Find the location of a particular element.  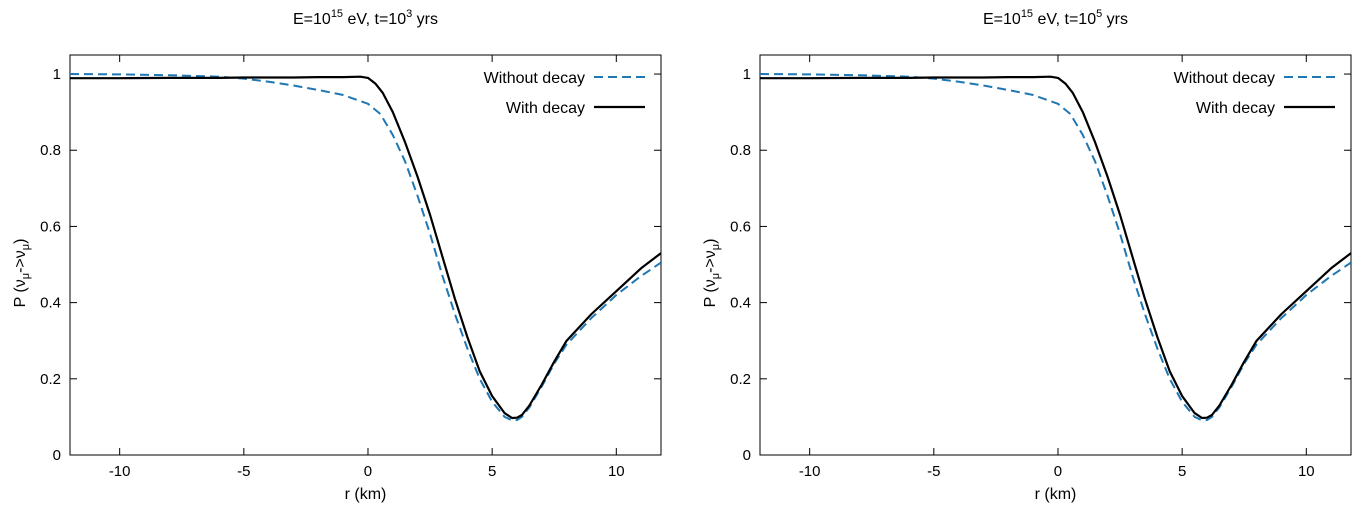

chart-title: E=1015 eV, t=105 yrs is located at coordinates (1055, 18).